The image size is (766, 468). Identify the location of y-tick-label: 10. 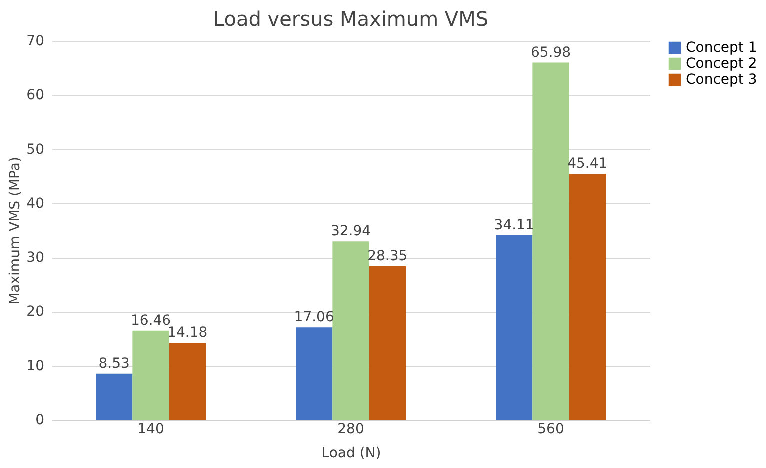
(35, 366).